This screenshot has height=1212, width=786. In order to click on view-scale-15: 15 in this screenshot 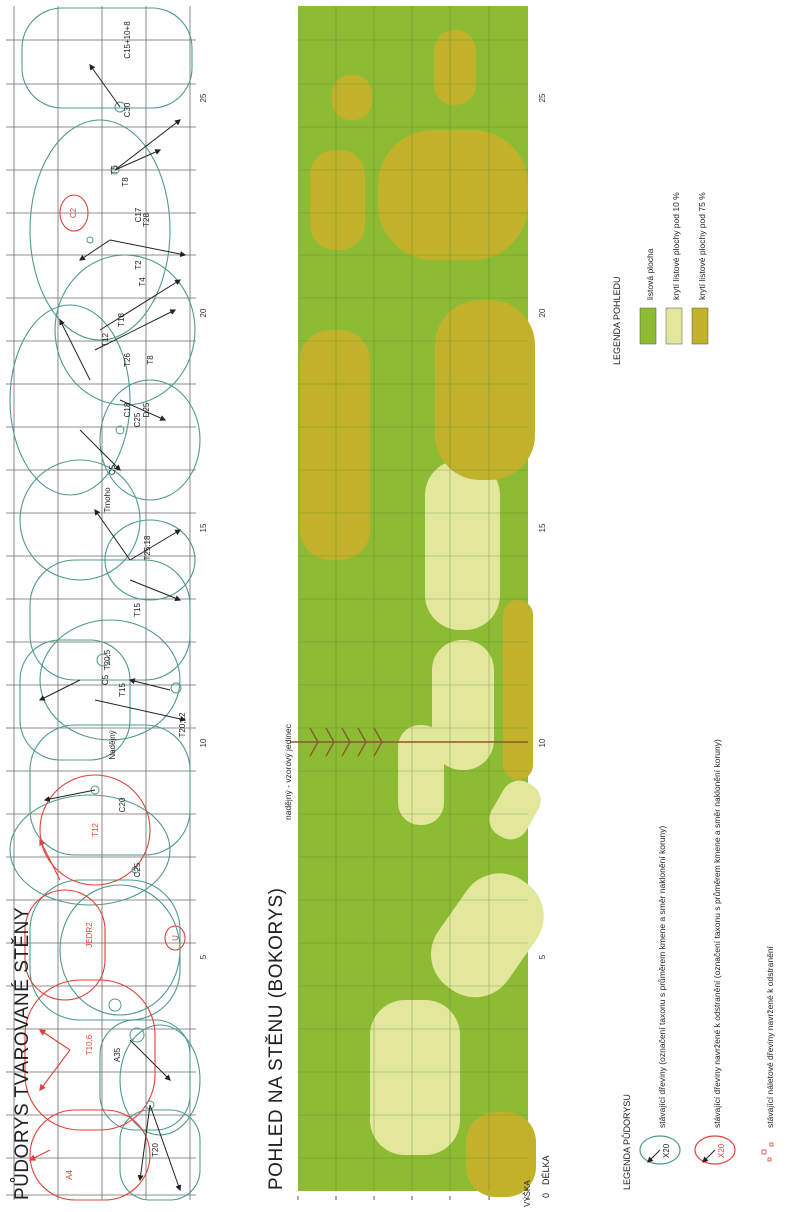, I will do `click(542, 527)`.